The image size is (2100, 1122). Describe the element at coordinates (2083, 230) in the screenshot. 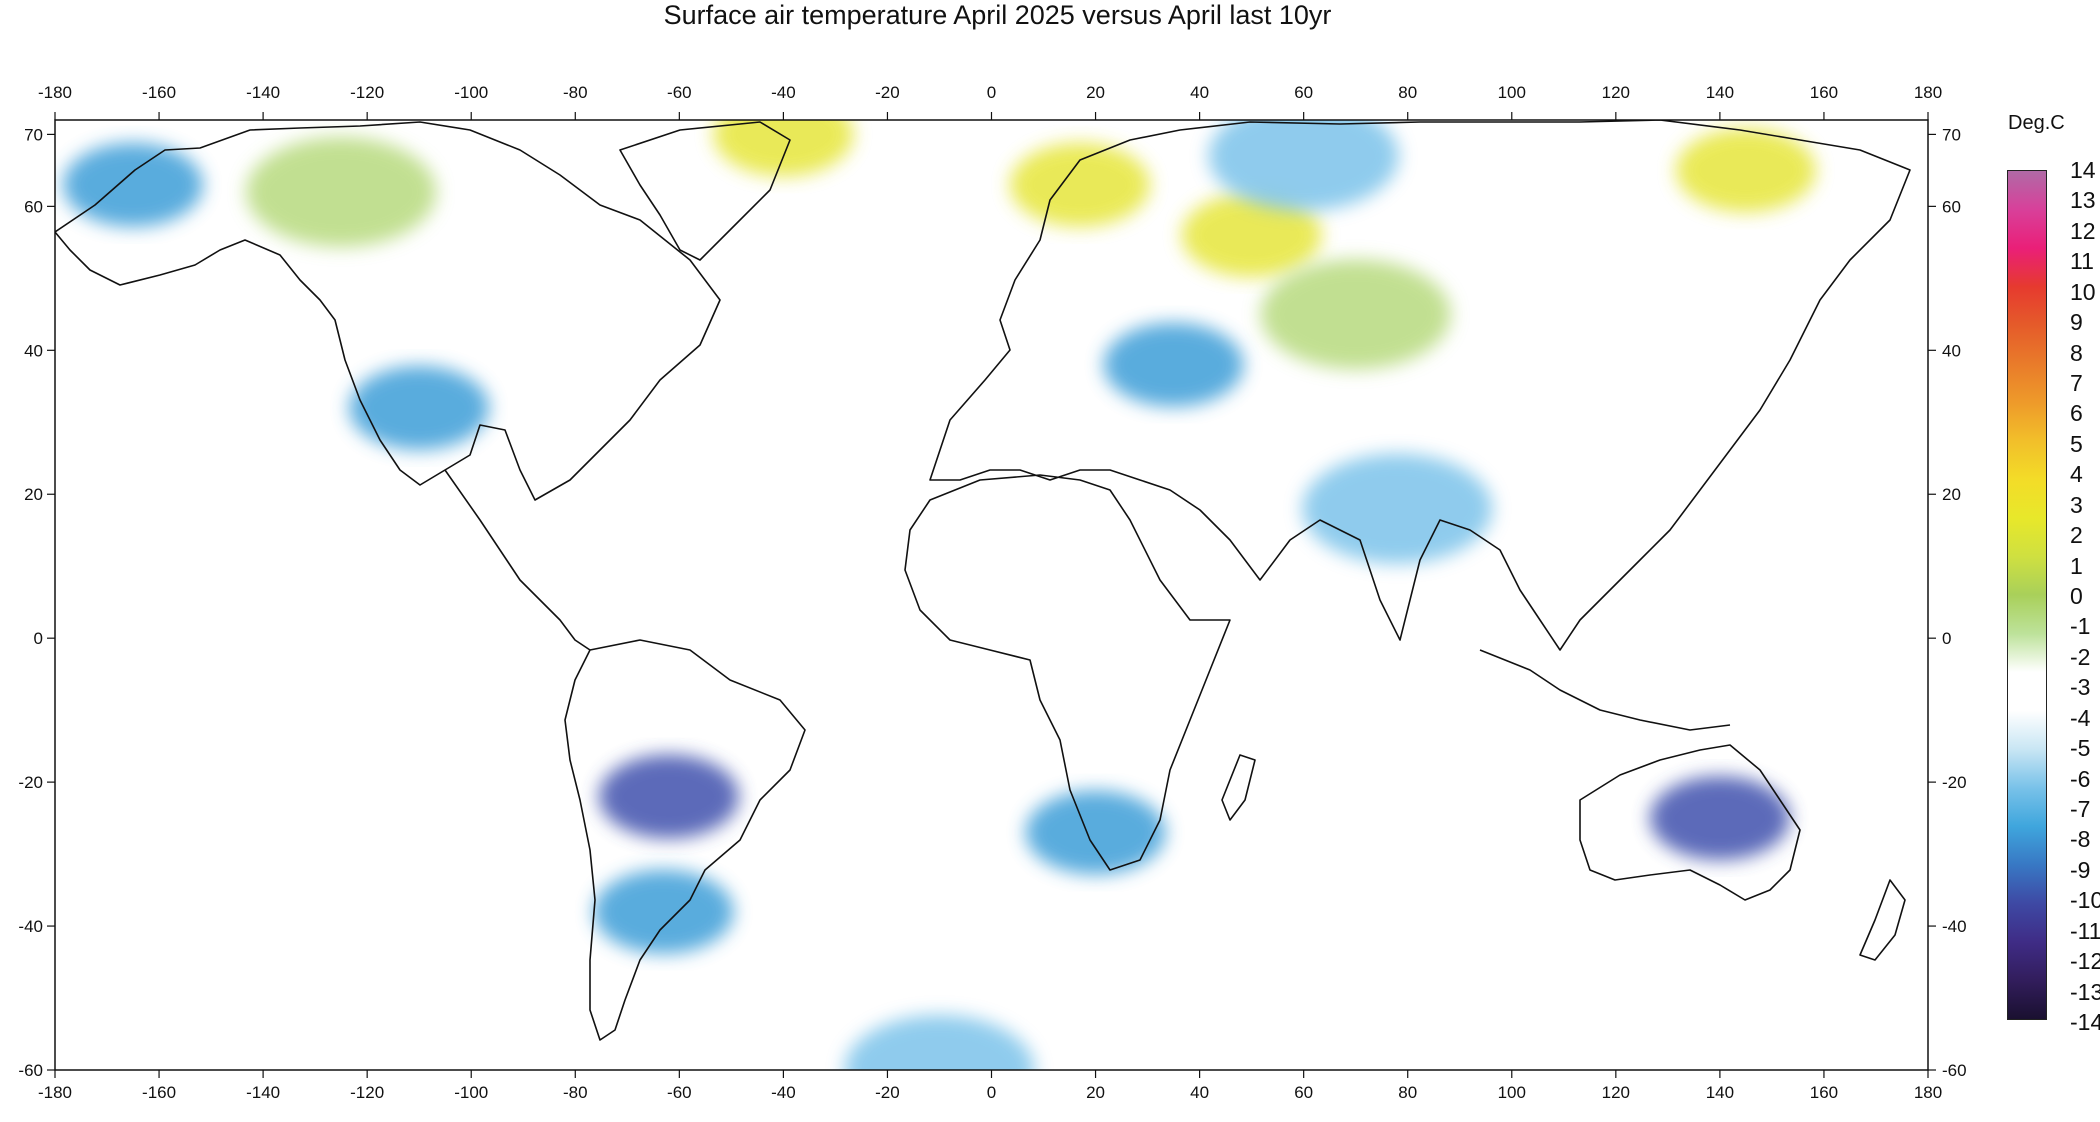

I see `colorbar-label: 12` at that location.